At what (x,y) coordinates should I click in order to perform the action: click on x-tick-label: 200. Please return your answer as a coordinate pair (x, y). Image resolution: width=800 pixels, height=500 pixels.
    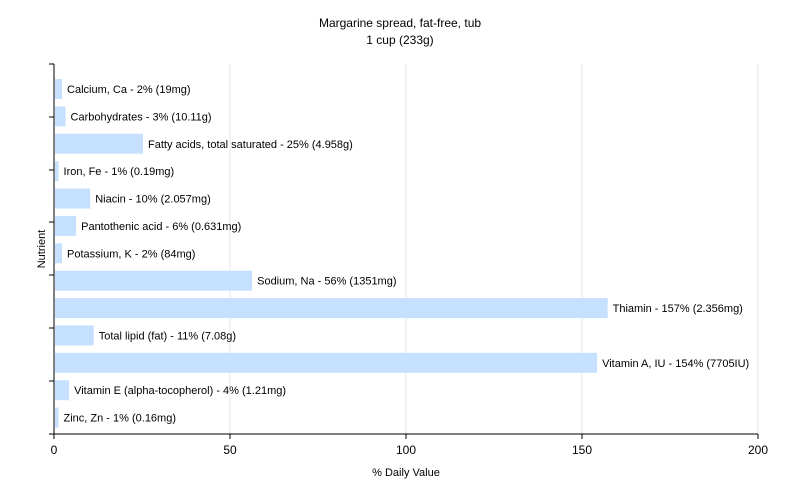
    Looking at the image, I should click on (758, 450).